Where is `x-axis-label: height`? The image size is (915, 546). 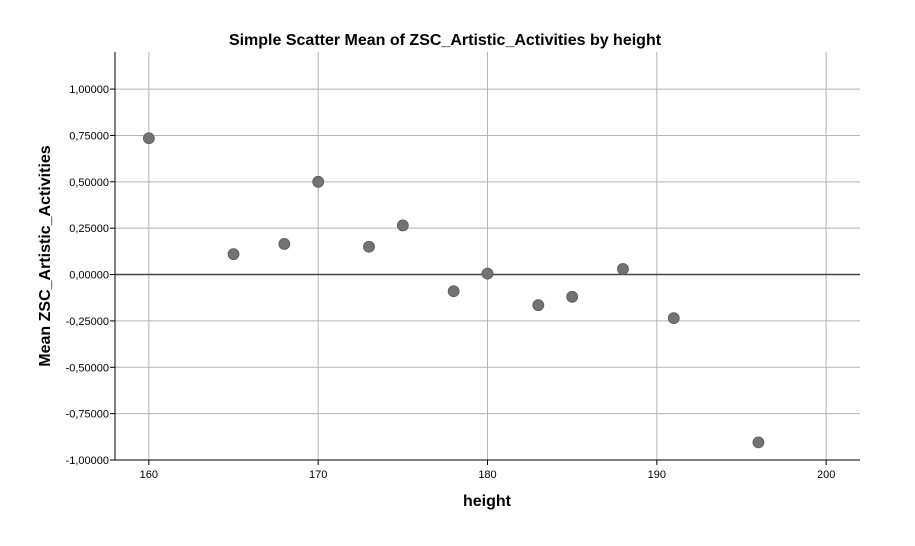
x-axis-label: height is located at coordinates (487, 501).